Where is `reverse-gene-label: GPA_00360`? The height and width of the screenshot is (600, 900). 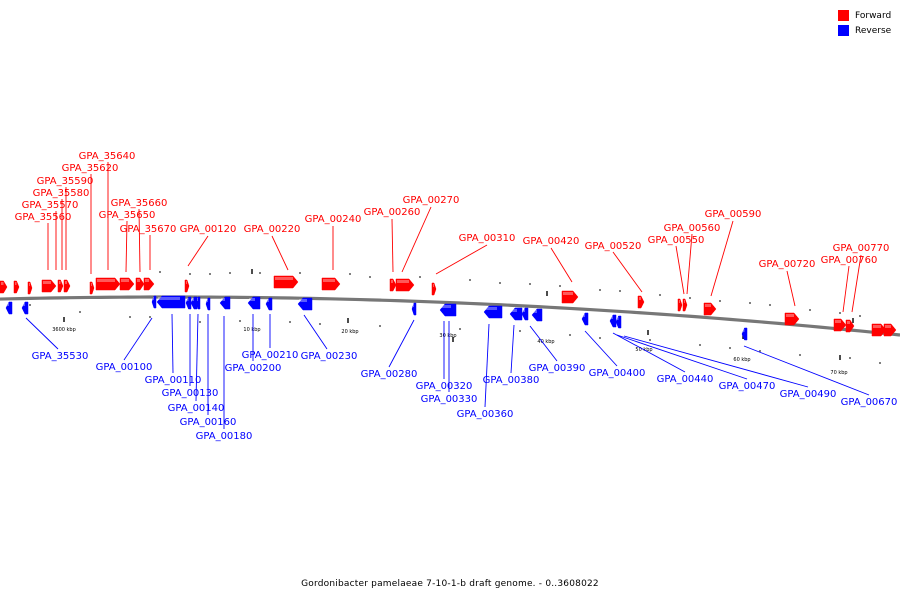
reverse-gene-label: GPA_00360 is located at coordinates (485, 414).